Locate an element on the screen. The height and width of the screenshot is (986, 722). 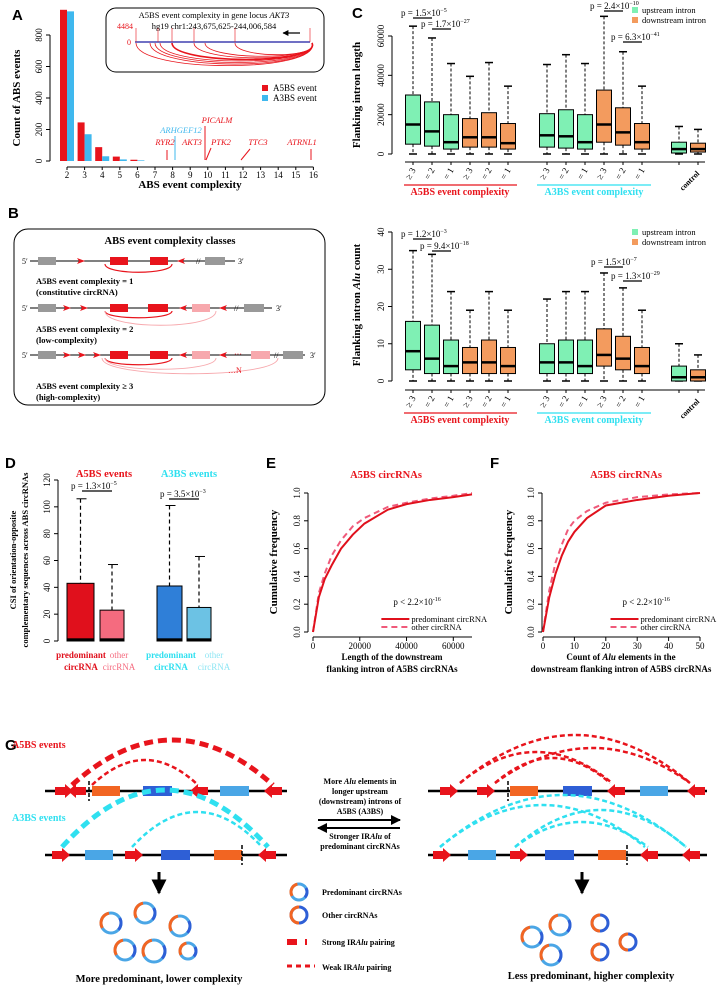
x-tick-label: 16 is located at coordinates (314, 175).